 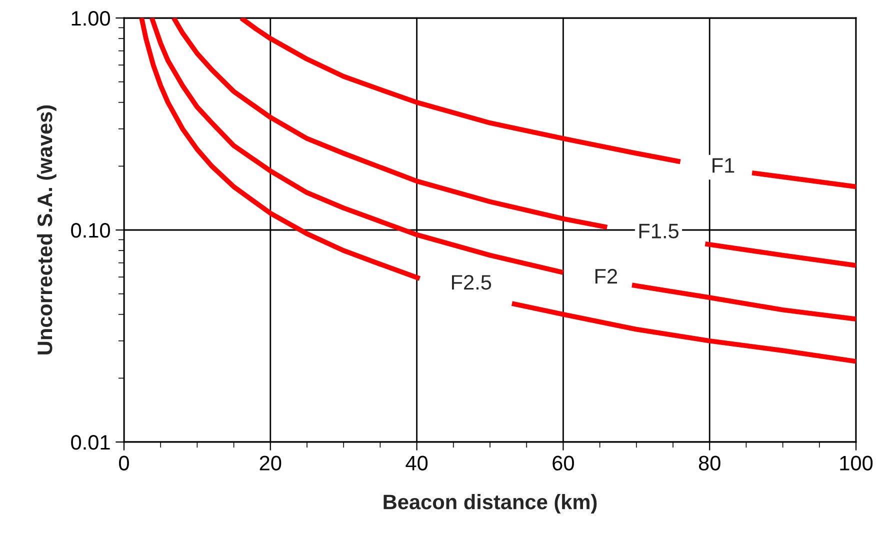 What do you see at coordinates (271, 463) in the screenshot?
I see `x-tick-label: 20` at bounding box center [271, 463].